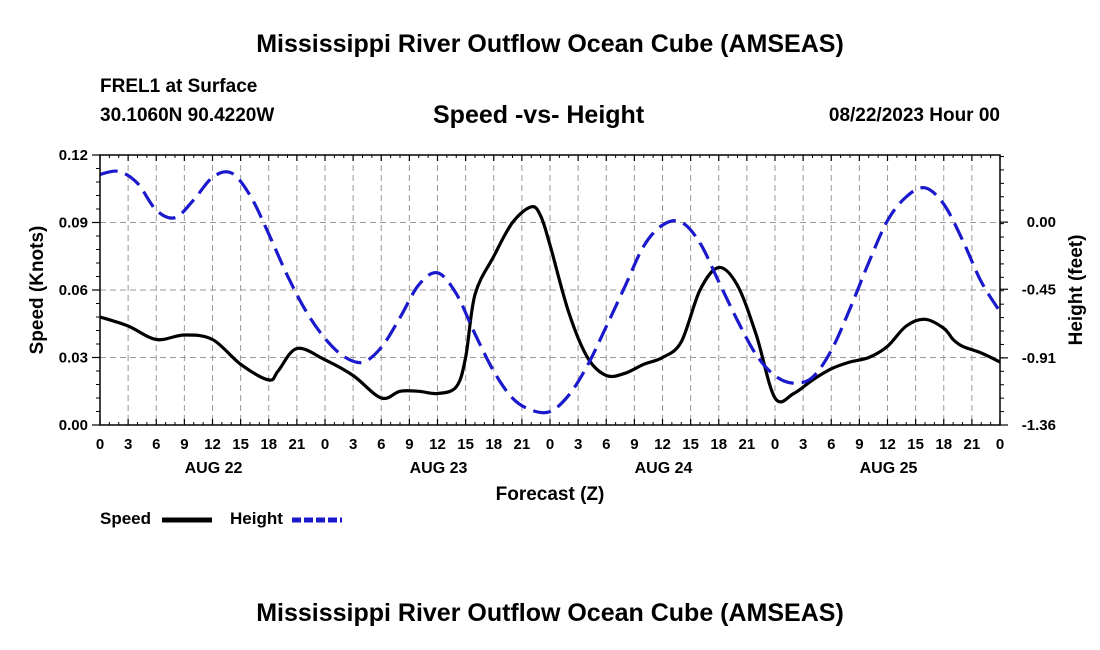  Describe the element at coordinates (73, 223) in the screenshot. I see `y-tick-label: 0.09` at that location.